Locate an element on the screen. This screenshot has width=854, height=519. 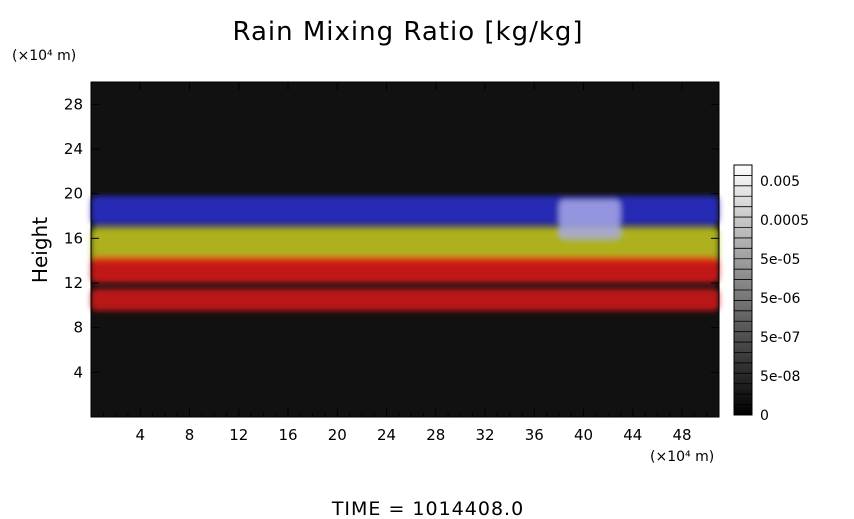
y-tick-label: 16 is located at coordinates (73, 238).